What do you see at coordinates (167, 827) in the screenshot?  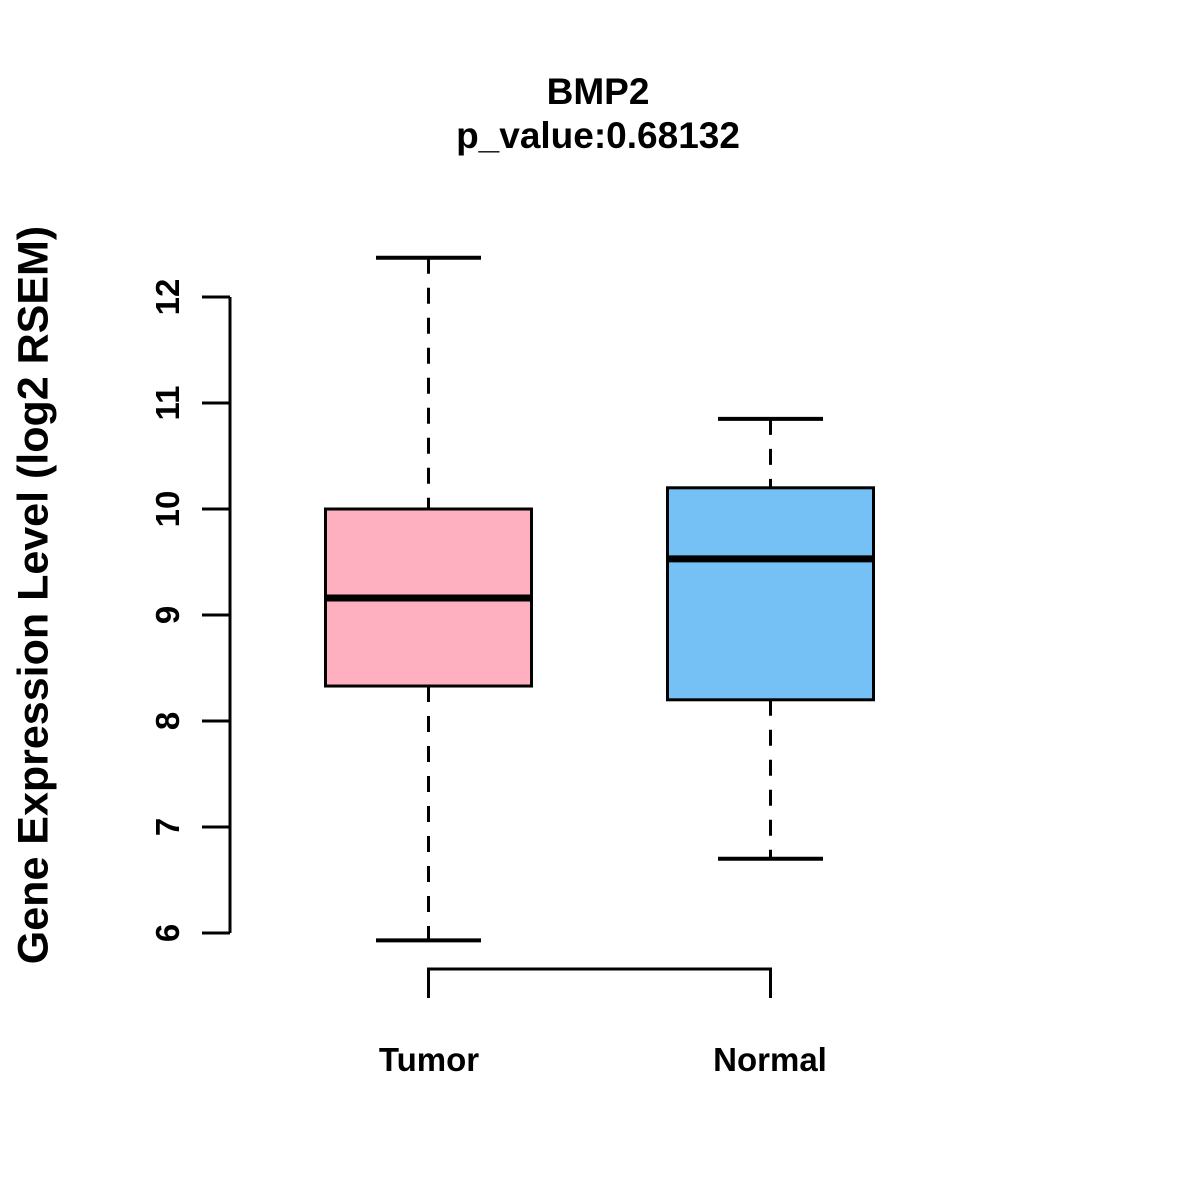 I see `y-tick-label: 7` at bounding box center [167, 827].